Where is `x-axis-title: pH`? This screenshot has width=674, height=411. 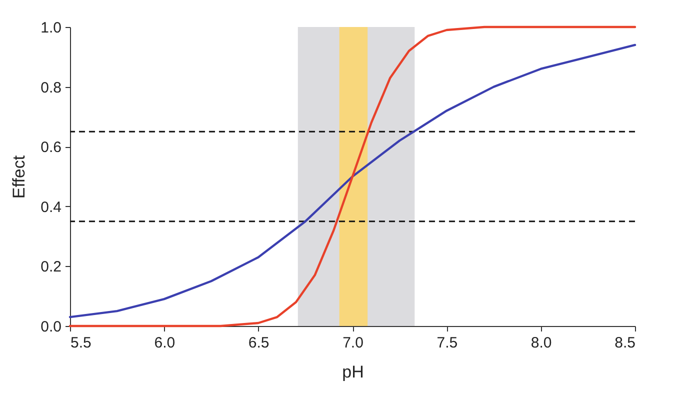 x-axis-title: pH is located at coordinates (353, 372).